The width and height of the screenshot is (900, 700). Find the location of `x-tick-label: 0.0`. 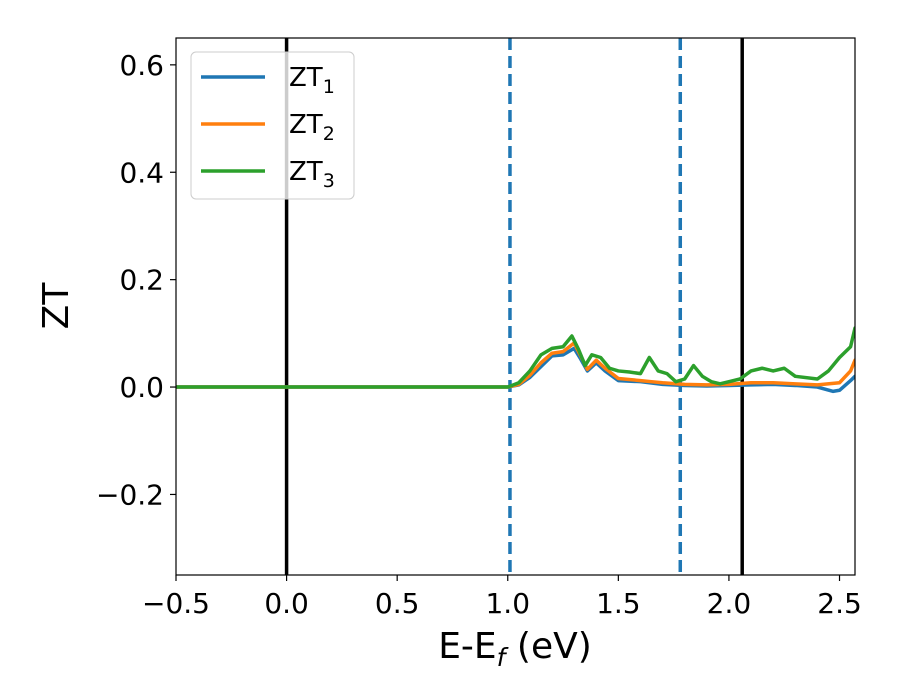

x-tick-label: 0.0 is located at coordinates (286, 603).